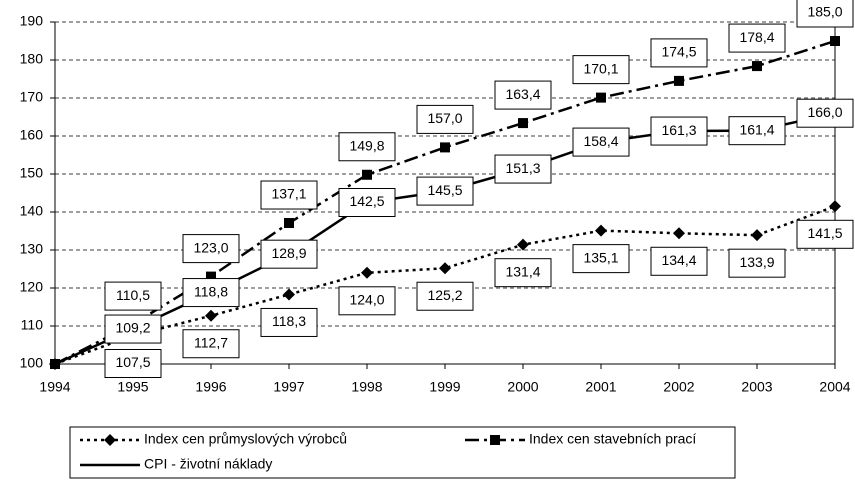 This screenshot has width=855, height=480. I want to click on value-label: 149,8, so click(366, 145).